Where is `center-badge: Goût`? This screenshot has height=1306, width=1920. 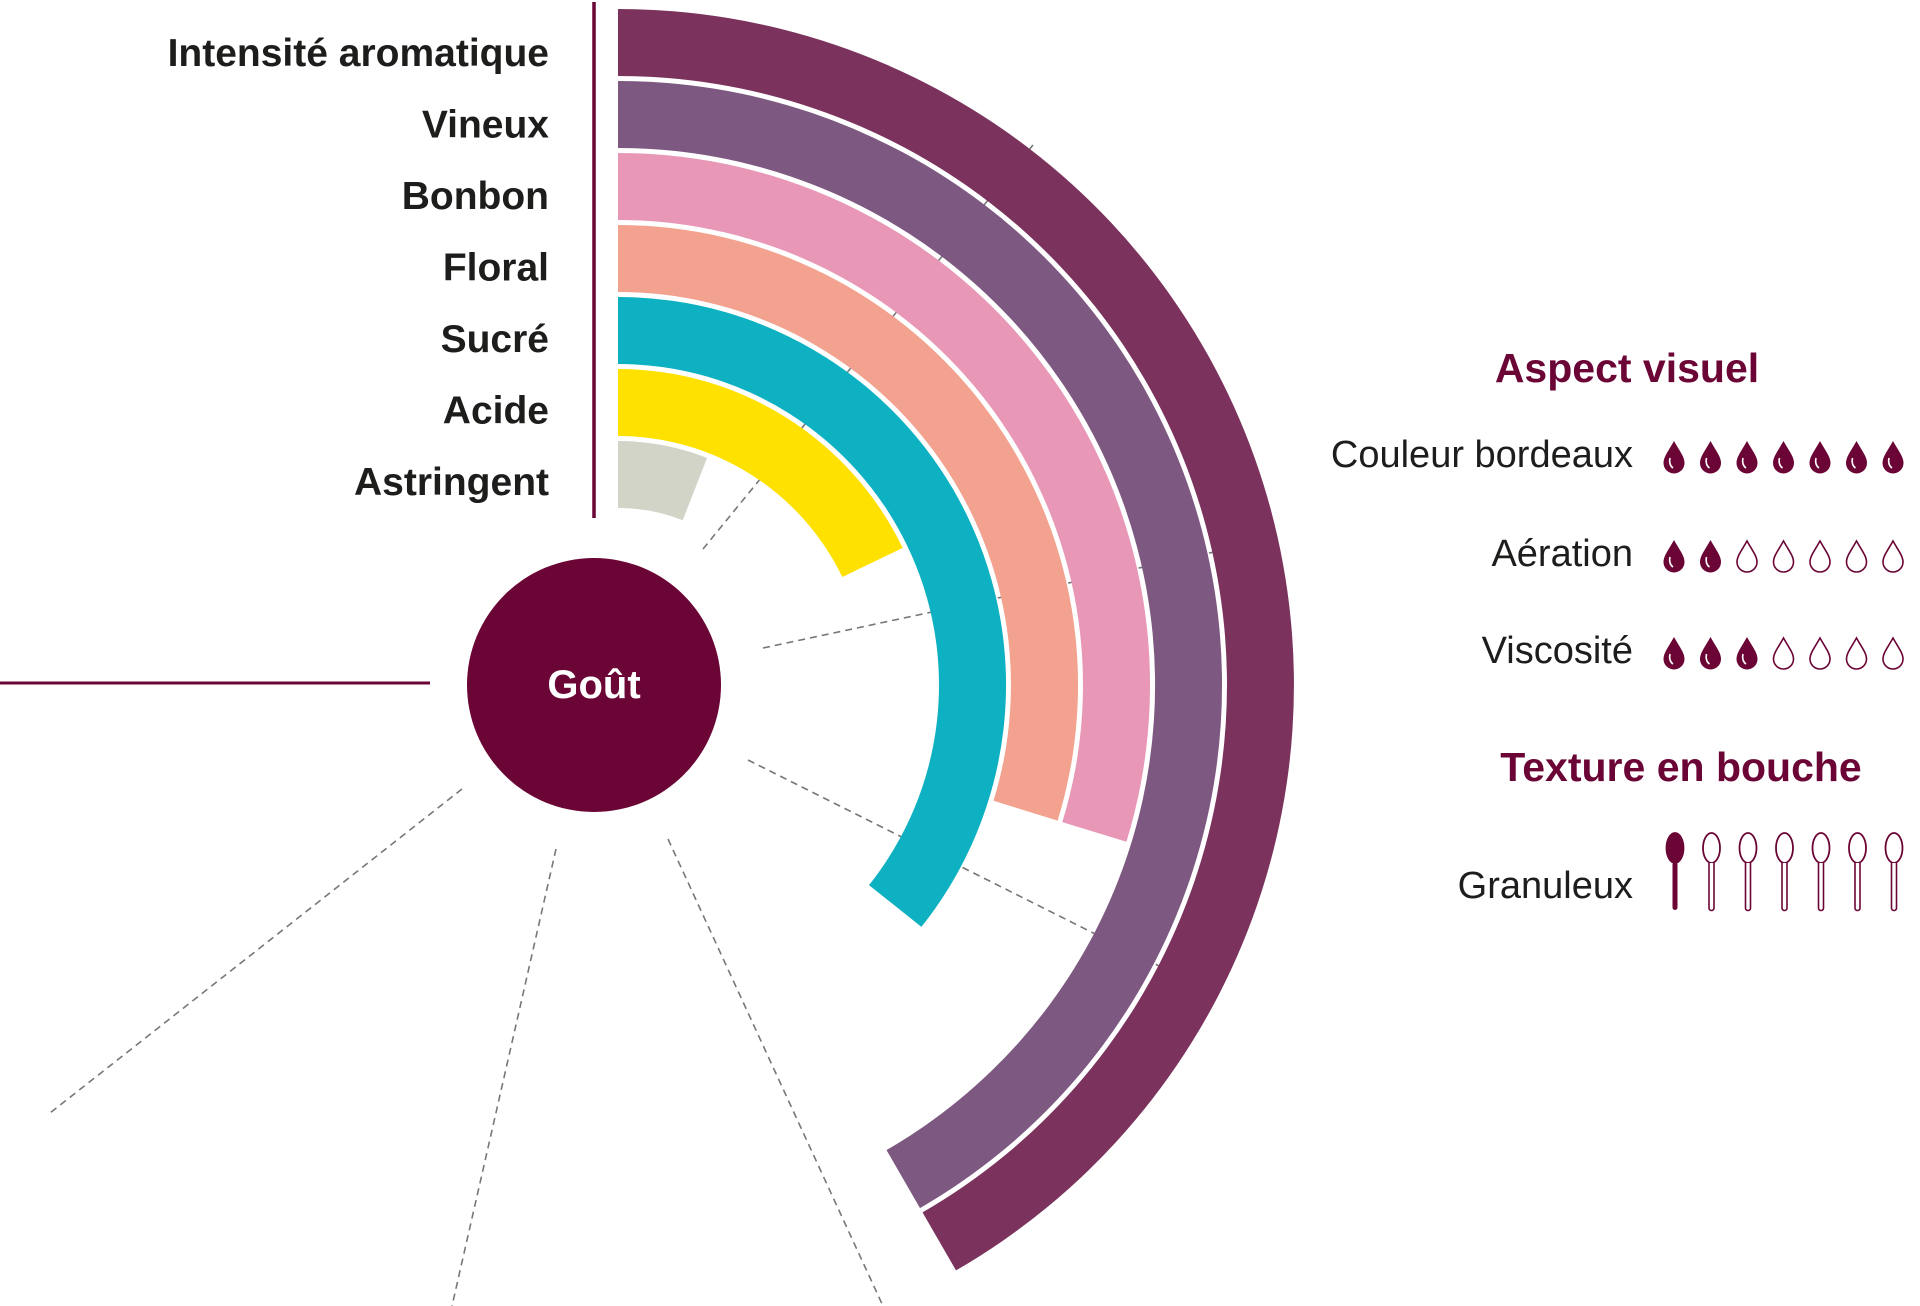
center-badge: Goût is located at coordinates (594, 685).